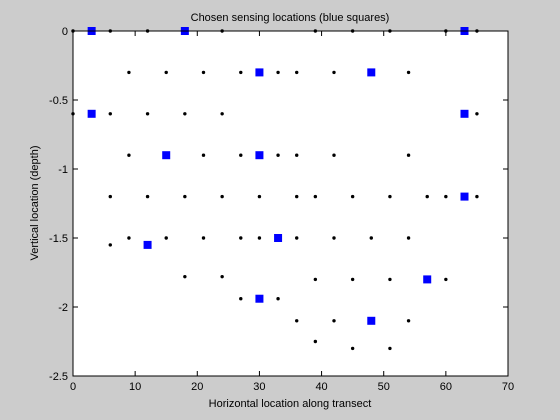  Describe the element at coordinates (321, 387) in the screenshot. I see `x-tick-label: 40` at that location.